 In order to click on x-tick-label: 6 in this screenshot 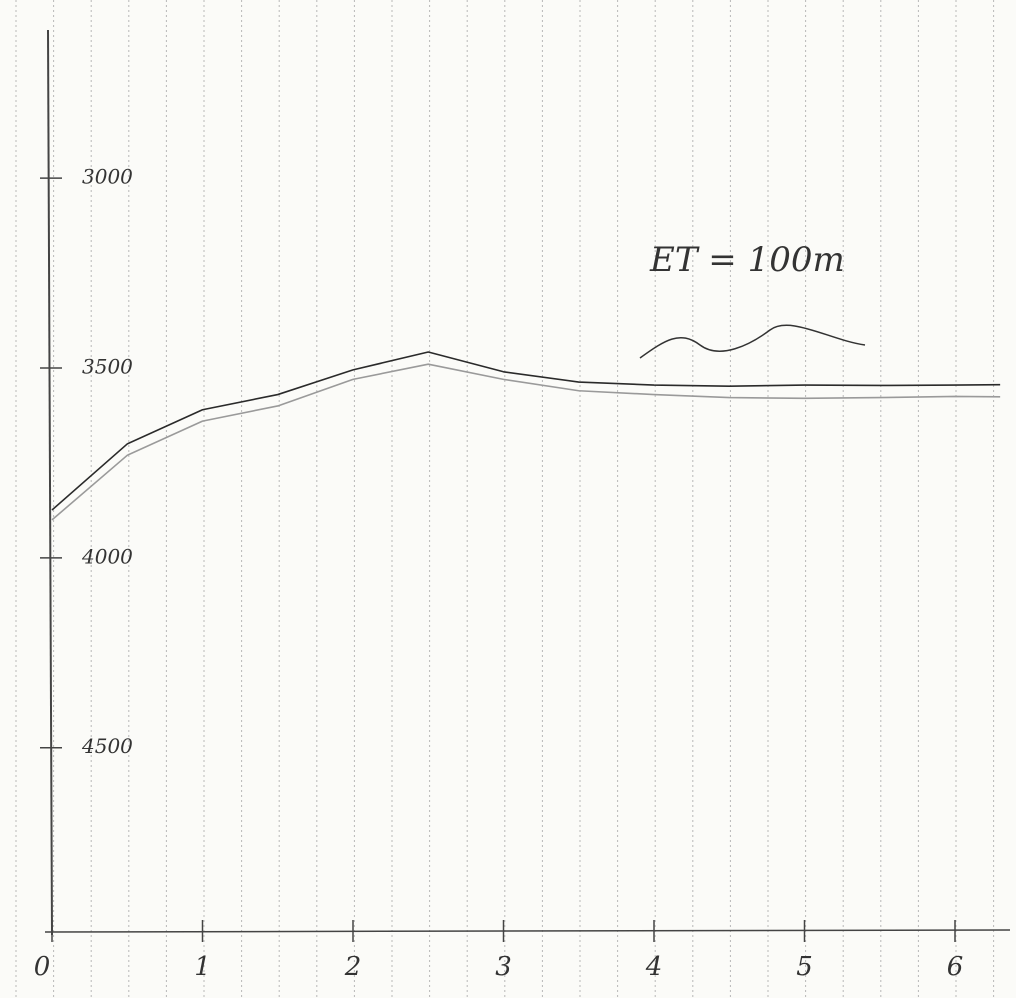, I will do `click(955, 967)`.